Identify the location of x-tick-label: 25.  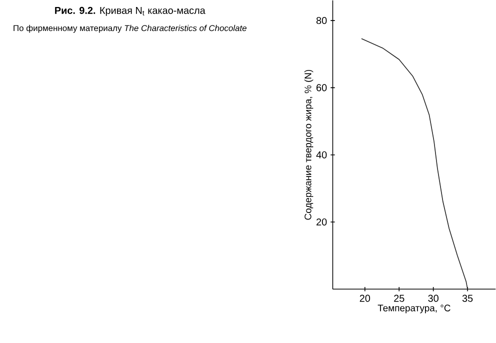
(399, 298).